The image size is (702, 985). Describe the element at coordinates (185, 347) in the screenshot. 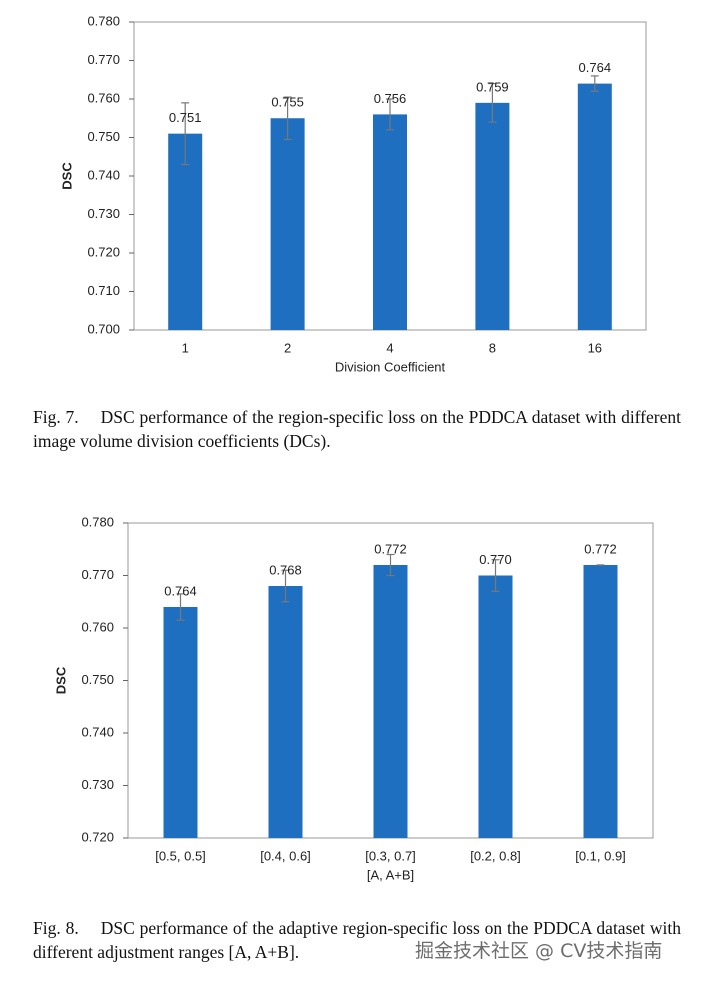

I see `x-tick-label: 1` at that location.